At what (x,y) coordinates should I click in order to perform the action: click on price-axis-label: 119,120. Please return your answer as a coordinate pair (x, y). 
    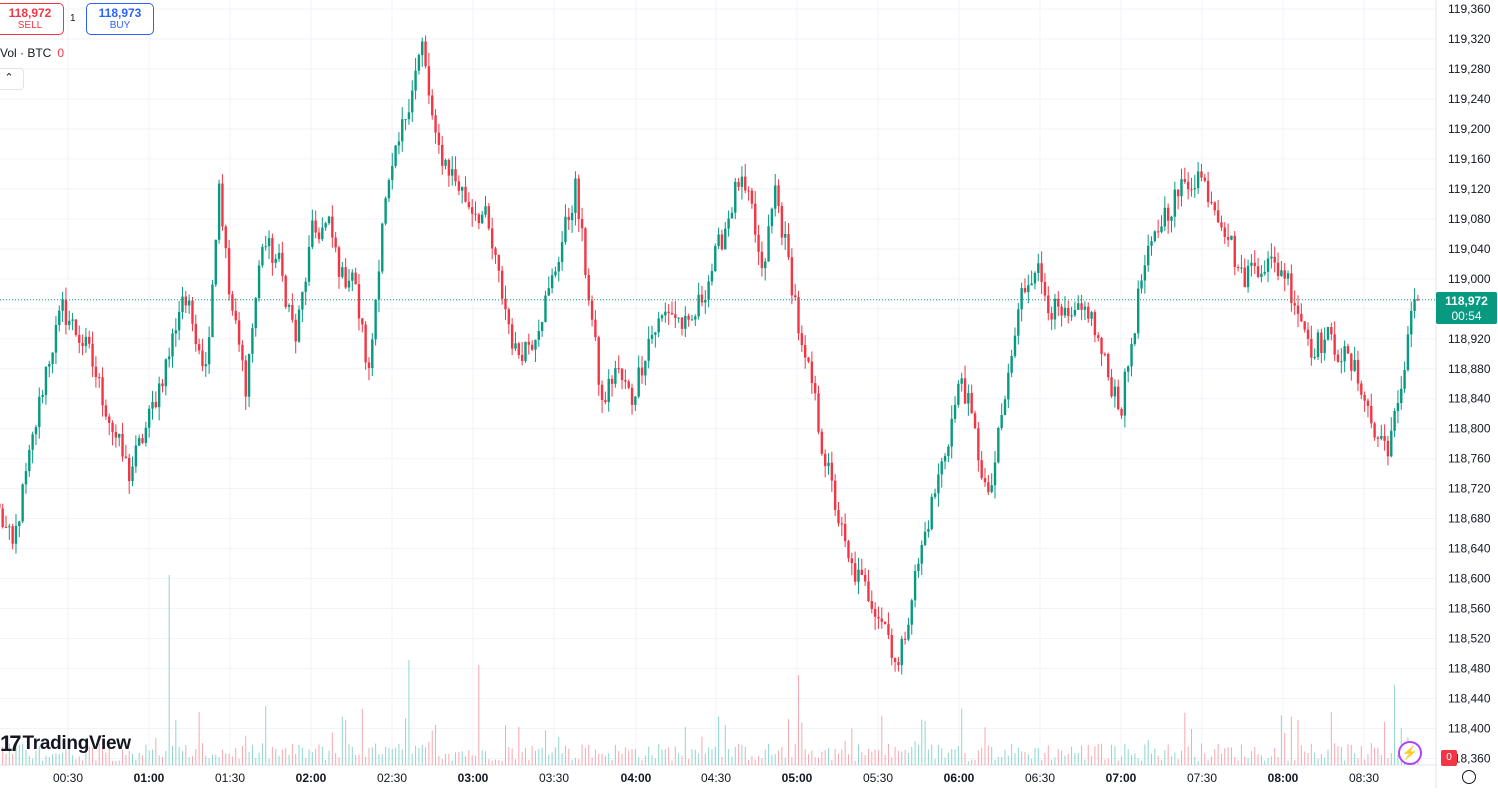
    Looking at the image, I should click on (1469, 189).